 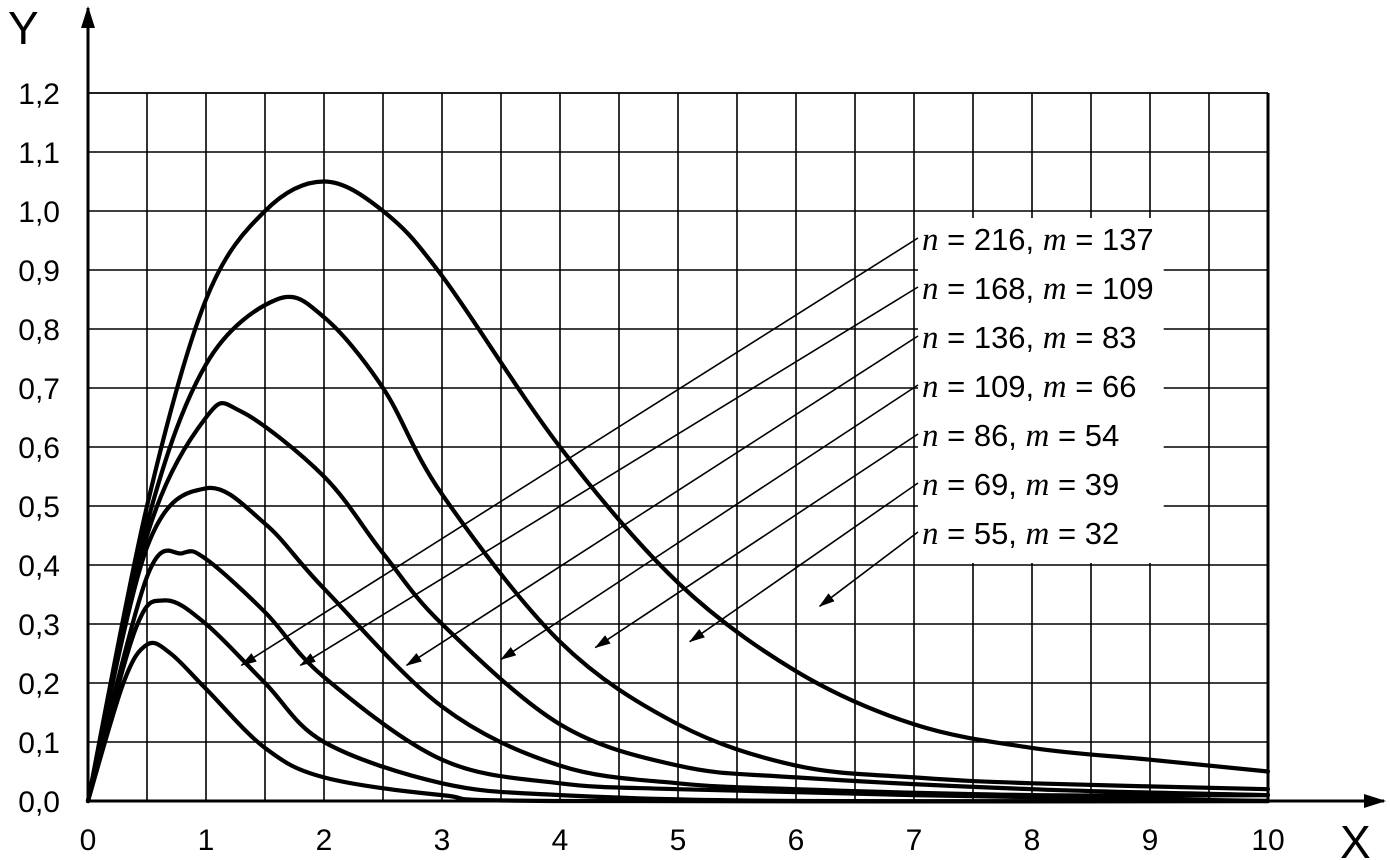 What do you see at coordinates (39, 507) in the screenshot?
I see `y-tick-label-5: 0,5` at bounding box center [39, 507].